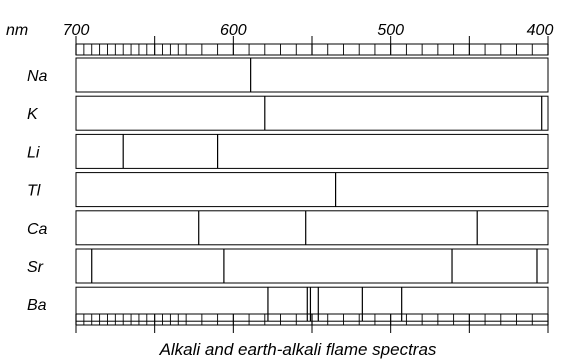 The height and width of the screenshot is (360, 569). I want to click on wavelength-axis-labels: nm 700 600 500 400, so click(279, 30).